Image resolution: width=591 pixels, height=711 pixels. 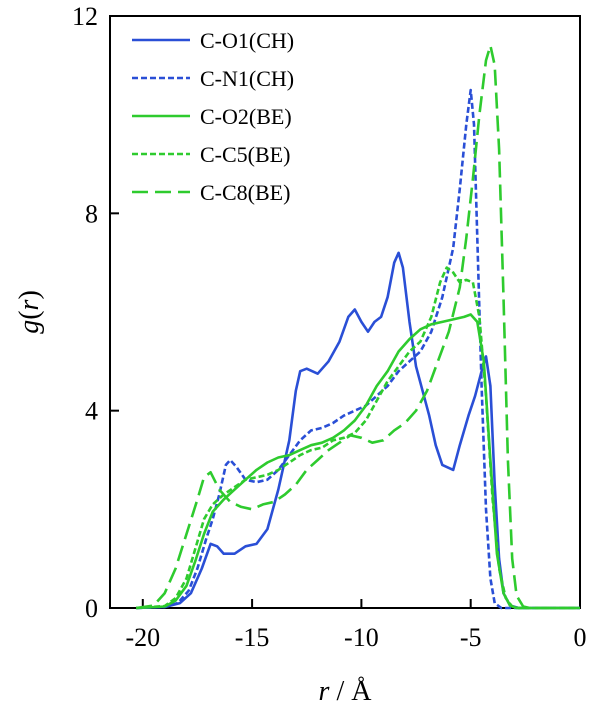 I want to click on y-tick-label: 4, so click(x=91, y=411).